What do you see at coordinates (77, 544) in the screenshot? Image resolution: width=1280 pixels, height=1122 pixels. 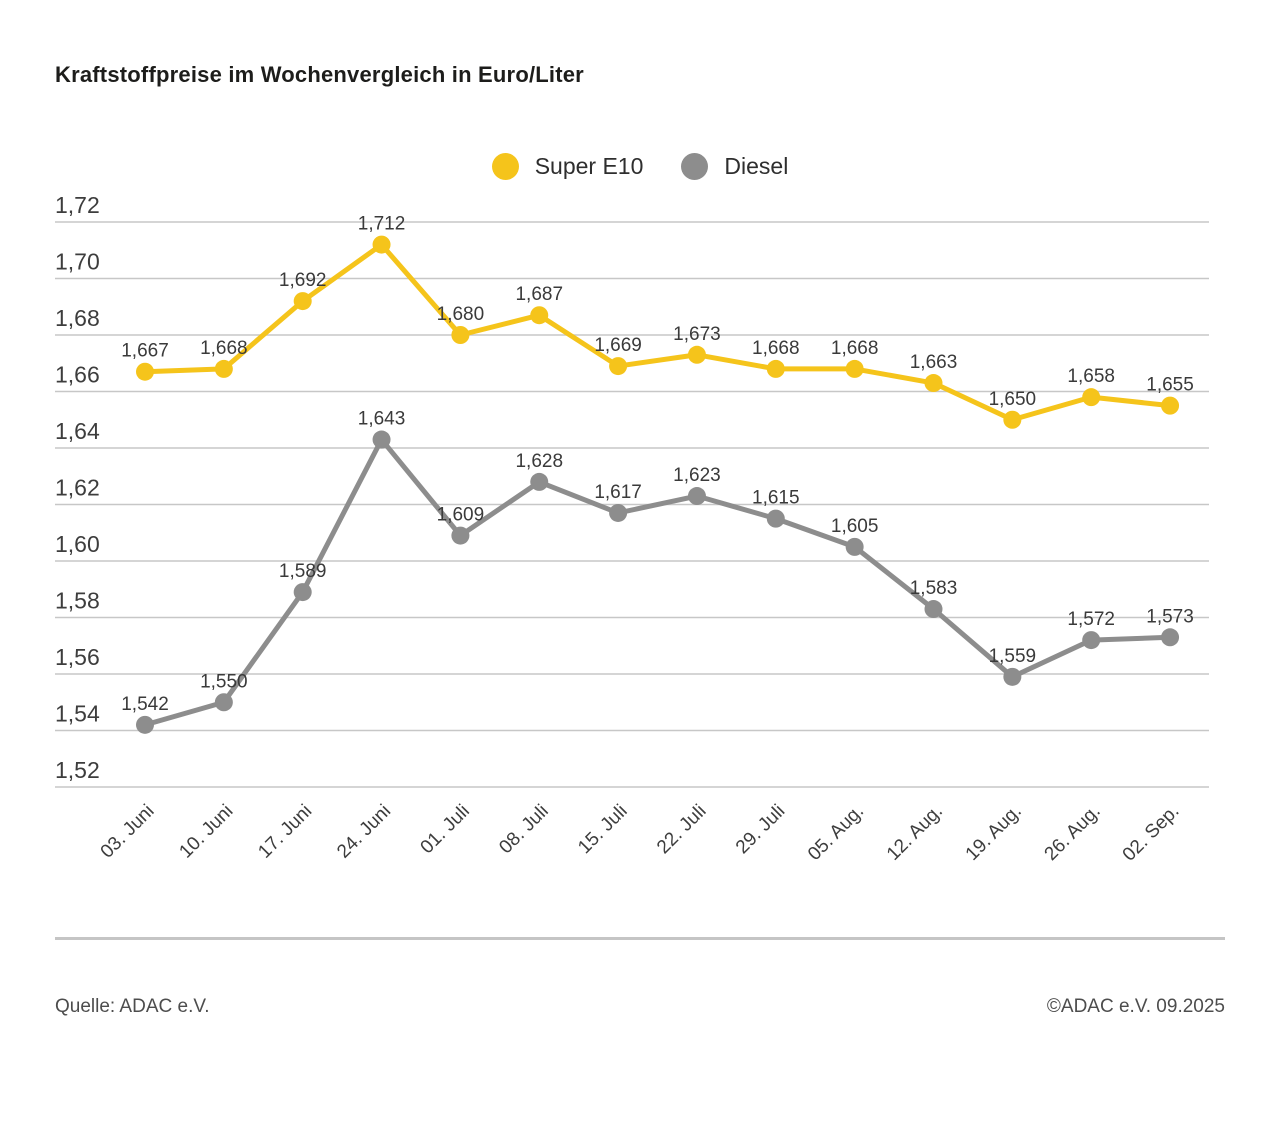 I see `y-tick-label: 1,60` at bounding box center [77, 544].